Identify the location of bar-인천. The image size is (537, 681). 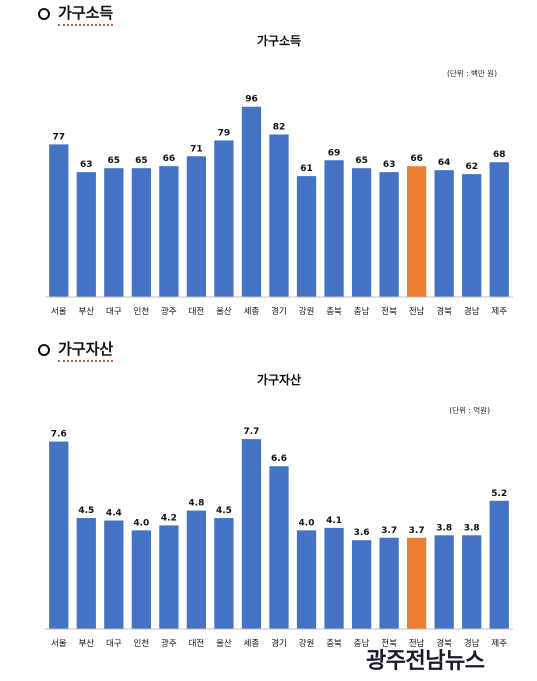
(141, 232).